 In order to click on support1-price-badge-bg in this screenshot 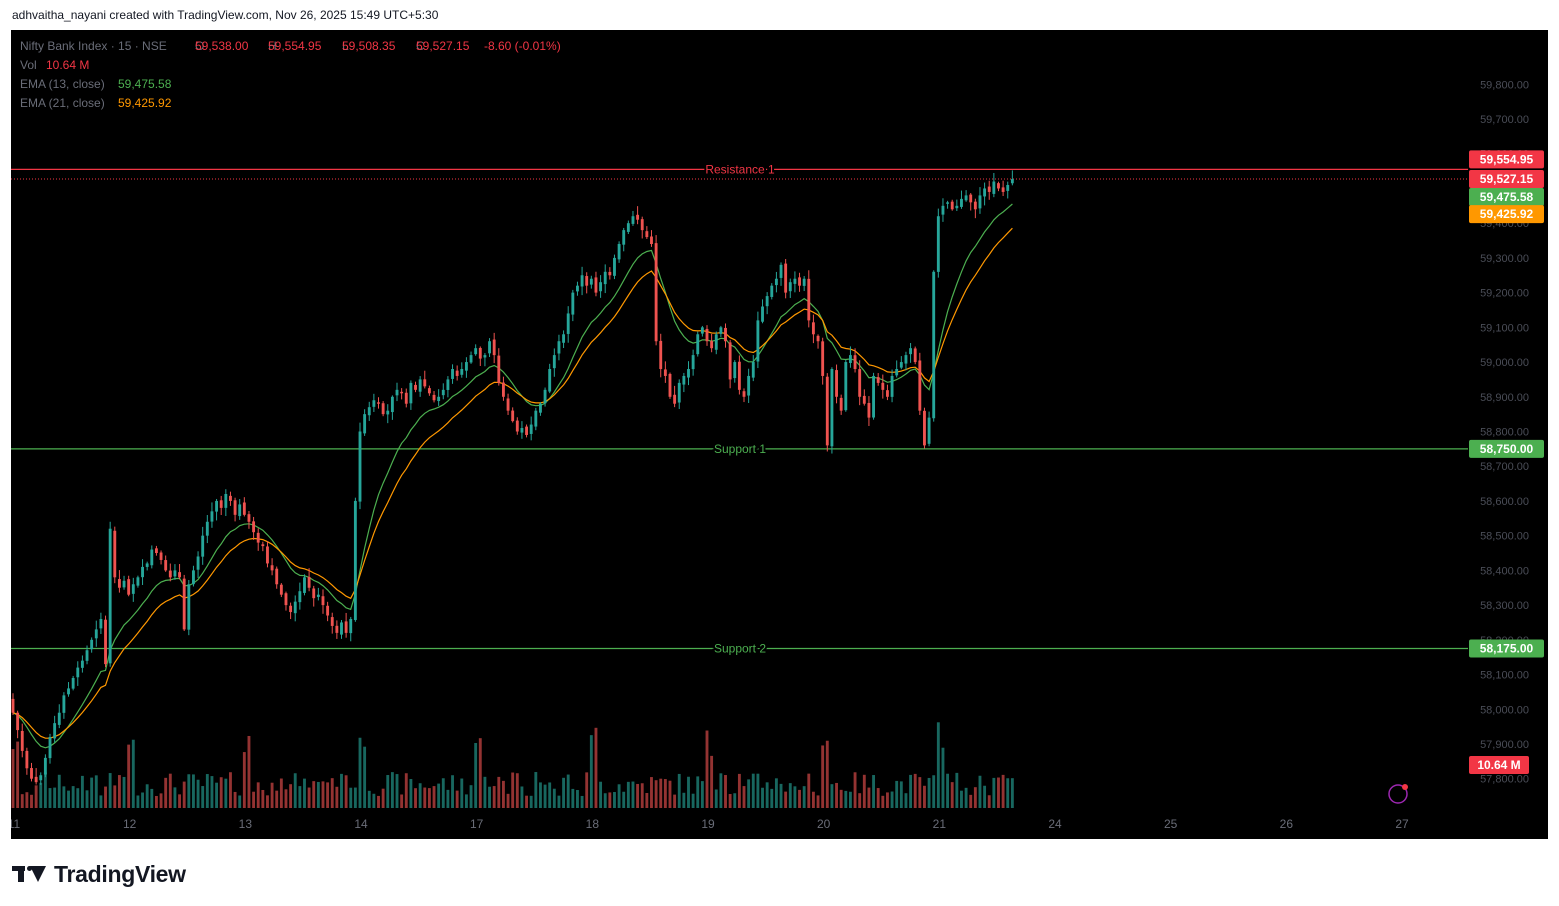, I will do `click(1506, 448)`.